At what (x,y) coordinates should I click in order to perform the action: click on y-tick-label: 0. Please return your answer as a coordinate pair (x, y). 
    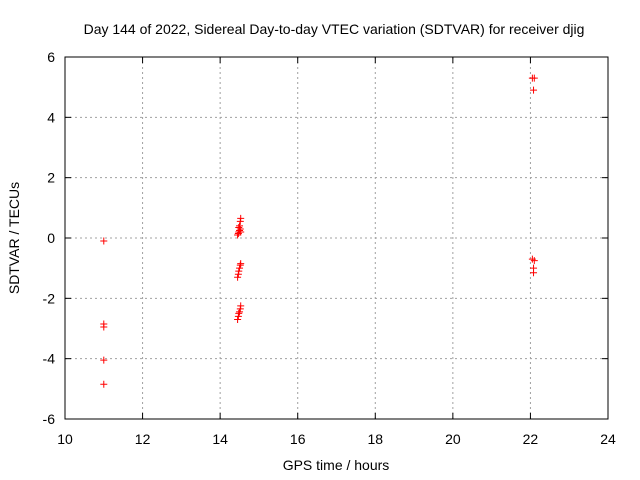
    Looking at the image, I should click on (51, 238).